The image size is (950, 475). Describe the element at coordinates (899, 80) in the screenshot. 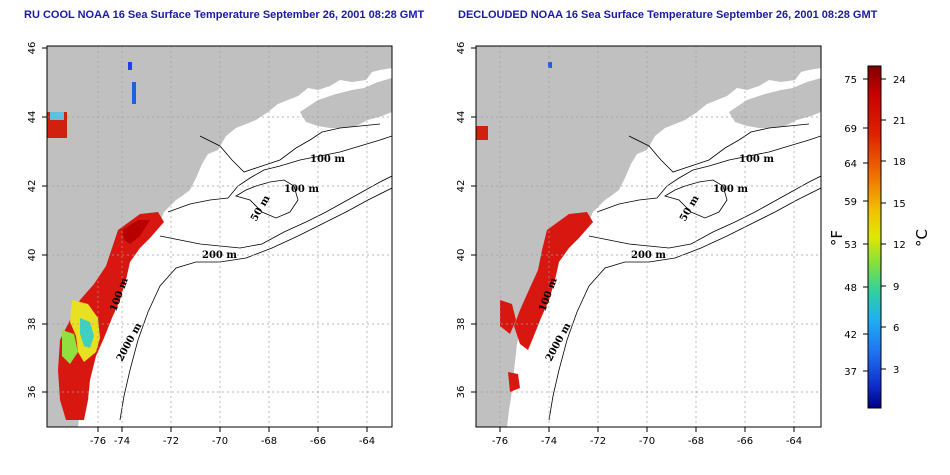

I see `celsius-tick: 24` at that location.